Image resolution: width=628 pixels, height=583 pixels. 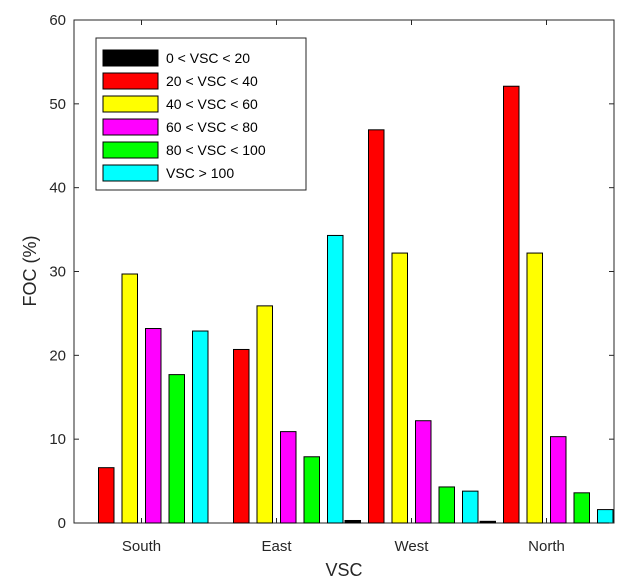 I want to click on y-tick-label: 50, so click(x=57, y=104).